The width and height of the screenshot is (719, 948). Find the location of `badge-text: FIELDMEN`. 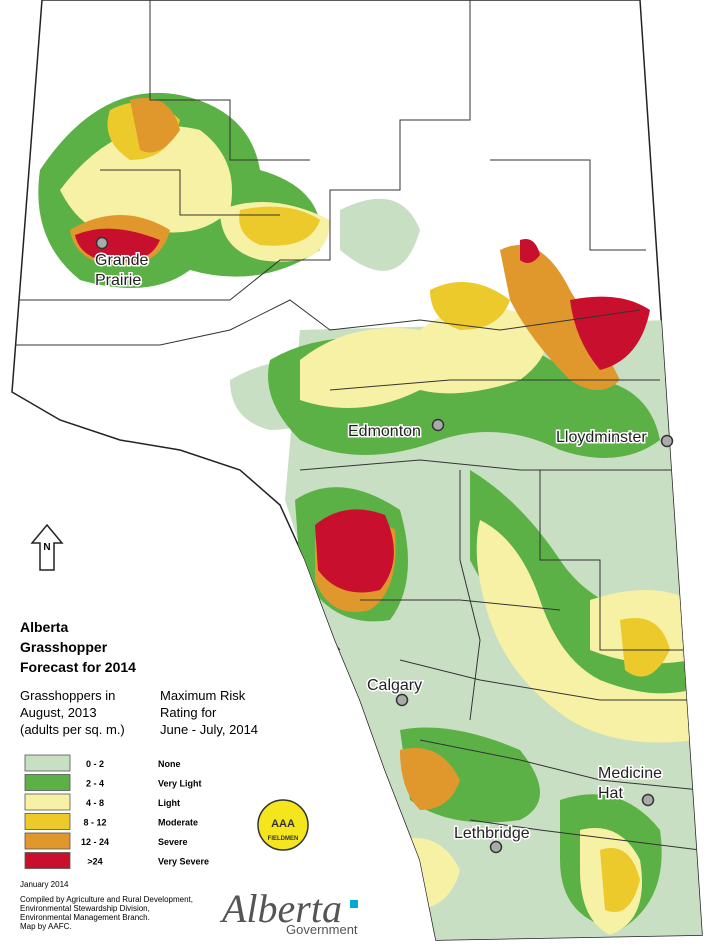

badge-text: FIELDMEN is located at coordinates (283, 839).